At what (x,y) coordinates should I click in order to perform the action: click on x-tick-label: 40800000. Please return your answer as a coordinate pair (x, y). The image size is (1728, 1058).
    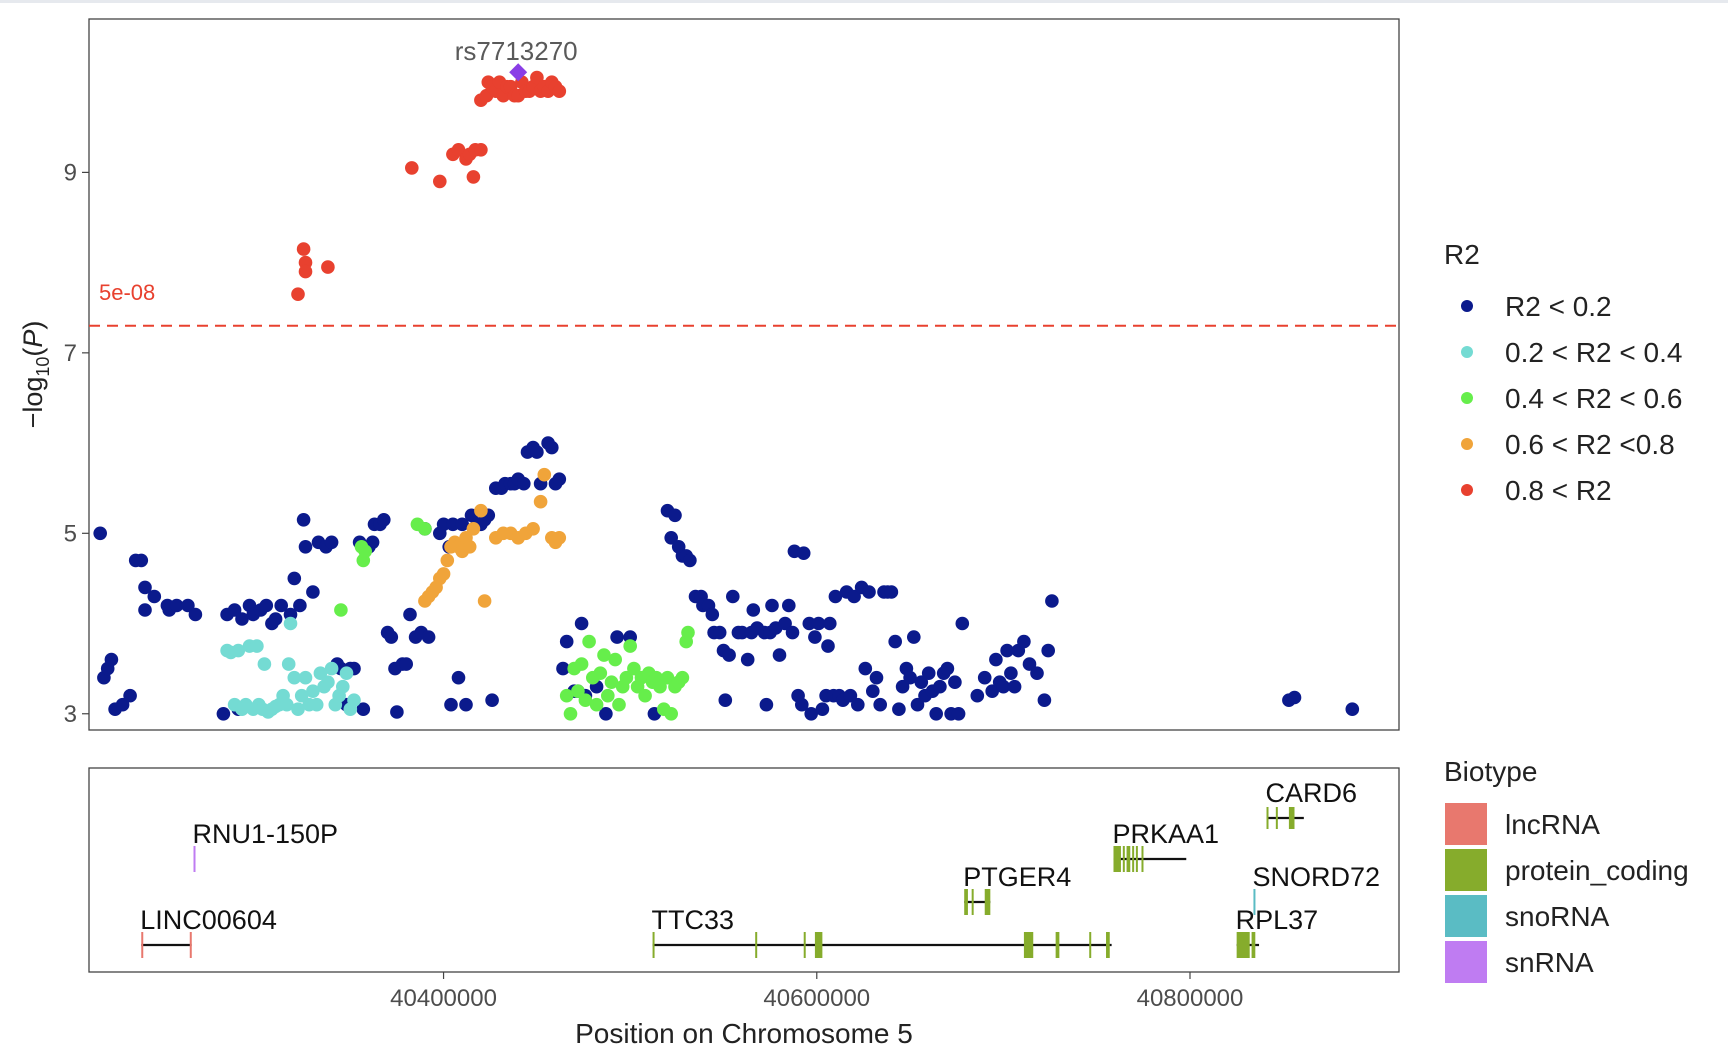
    Looking at the image, I should click on (1190, 998).